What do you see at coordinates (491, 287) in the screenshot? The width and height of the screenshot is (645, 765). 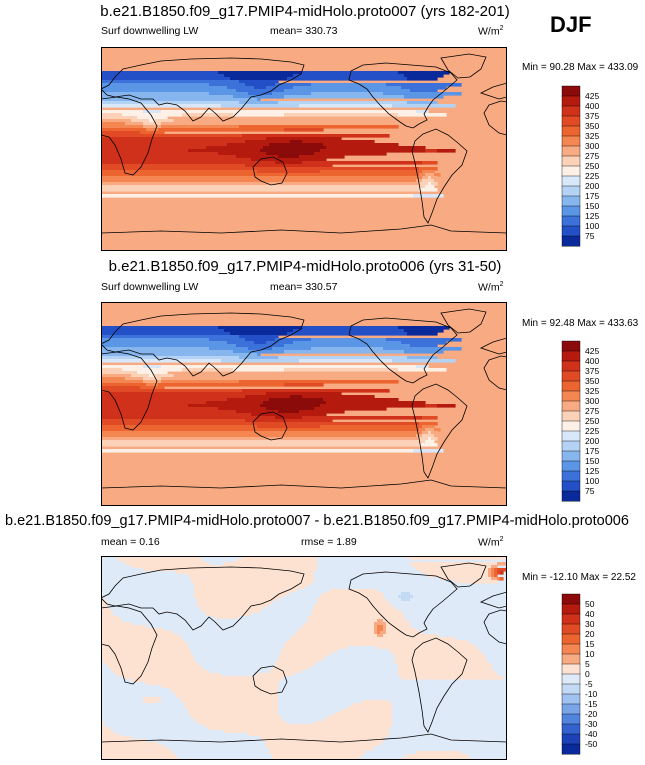 I see `panel-2-units: W/m2` at bounding box center [491, 287].